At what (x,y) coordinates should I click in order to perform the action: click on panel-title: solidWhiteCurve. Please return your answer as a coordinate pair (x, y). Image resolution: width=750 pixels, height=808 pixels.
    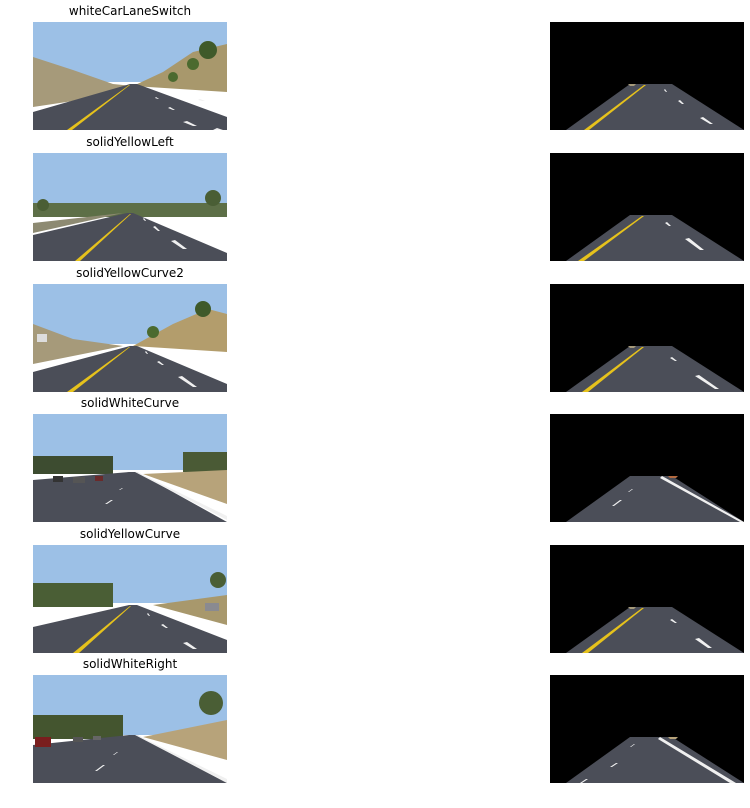
    Looking at the image, I should click on (130, 403).